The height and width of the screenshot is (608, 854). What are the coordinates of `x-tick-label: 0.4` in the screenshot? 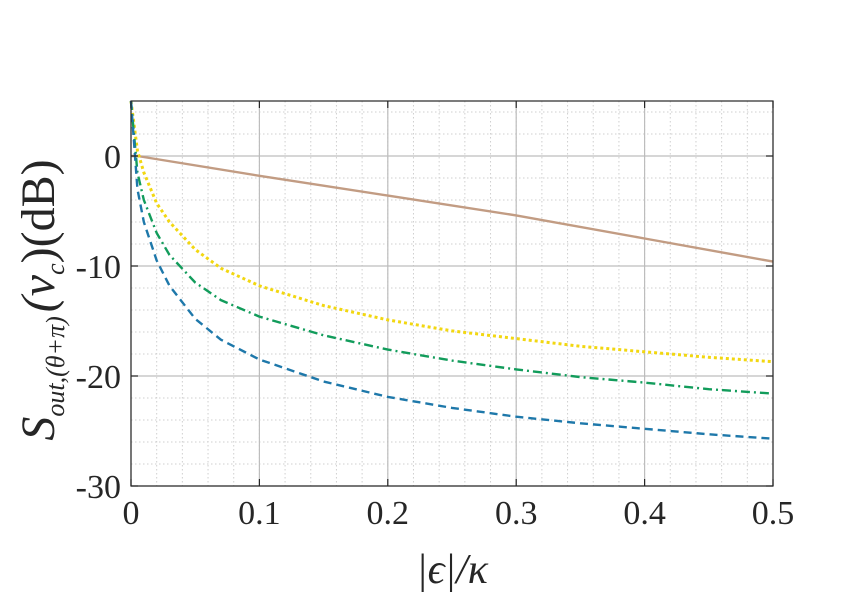 It's located at (644, 513).